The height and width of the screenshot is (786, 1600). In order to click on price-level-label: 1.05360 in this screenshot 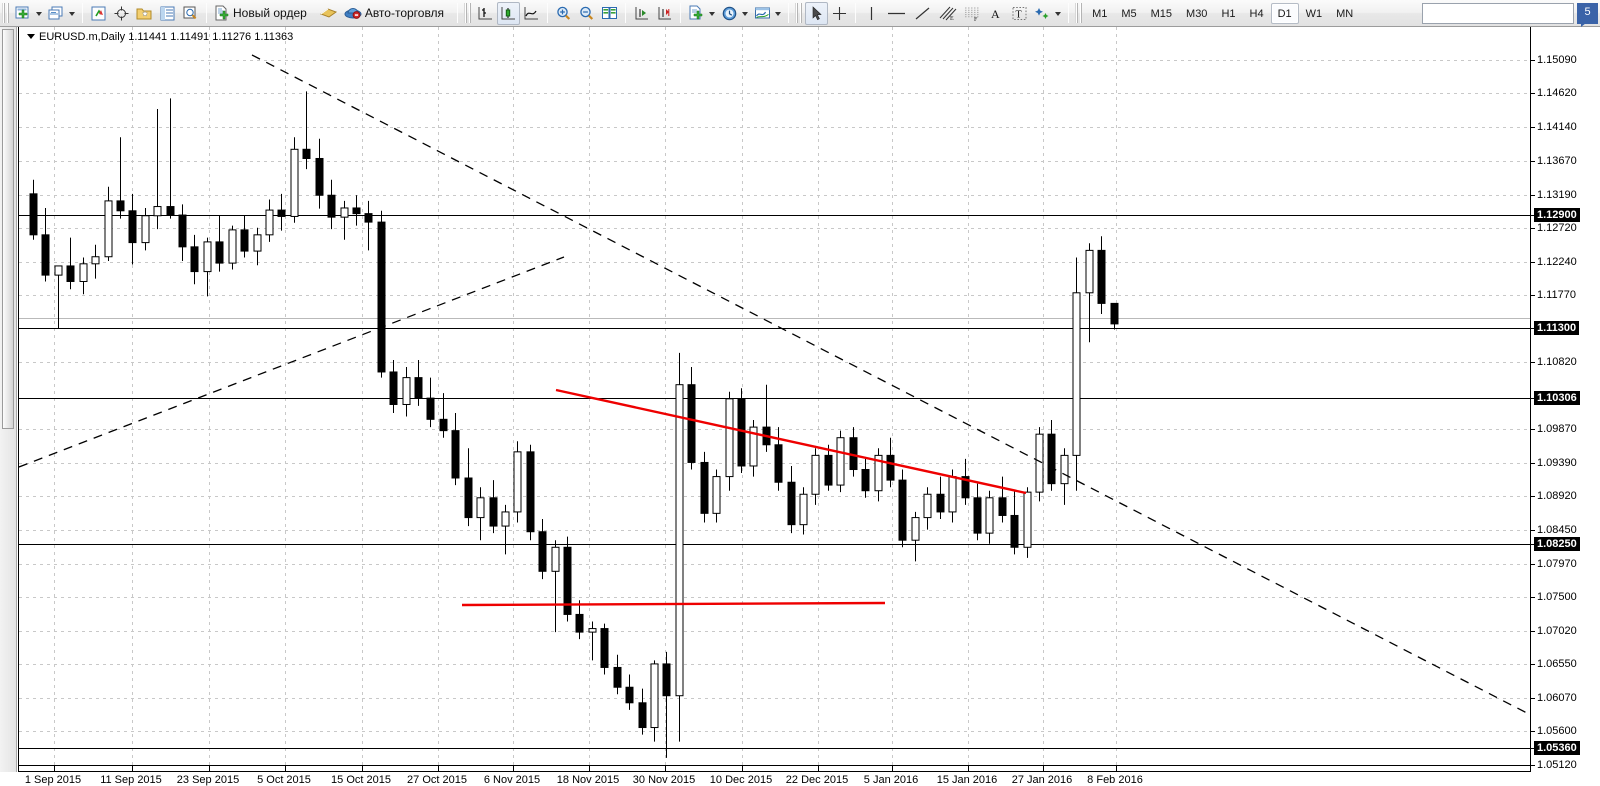, I will do `click(1557, 748)`.